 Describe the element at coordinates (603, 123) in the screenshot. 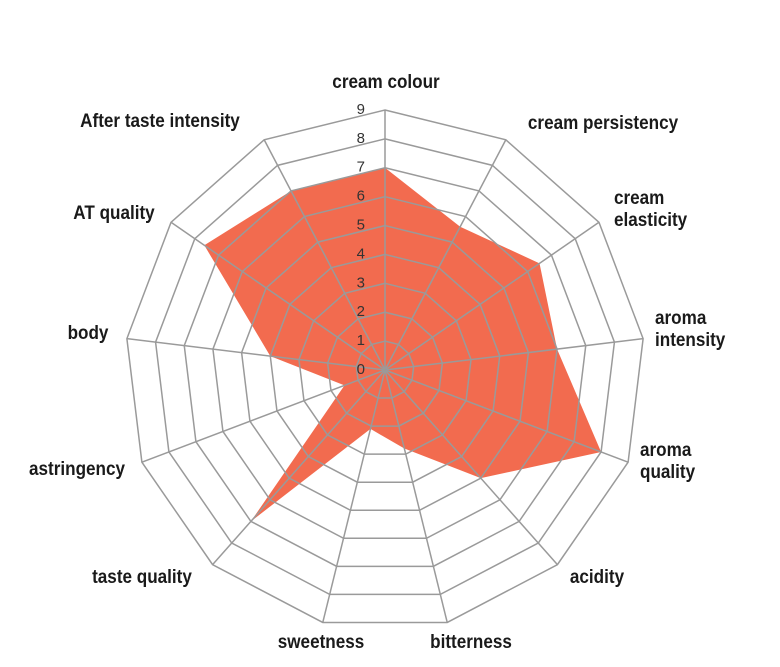

I see `category-label: cream persistency` at that location.